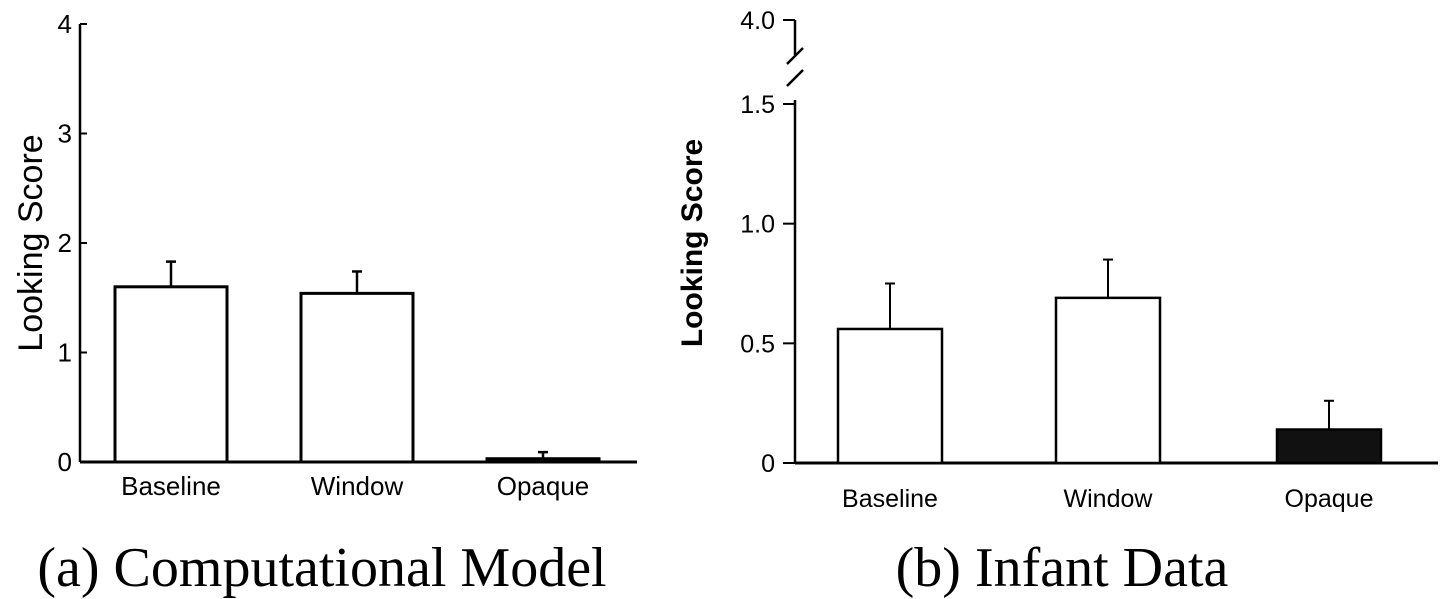 The width and height of the screenshot is (1445, 599). I want to click on panel-b-y-tick-label: 0.5, so click(757, 344).